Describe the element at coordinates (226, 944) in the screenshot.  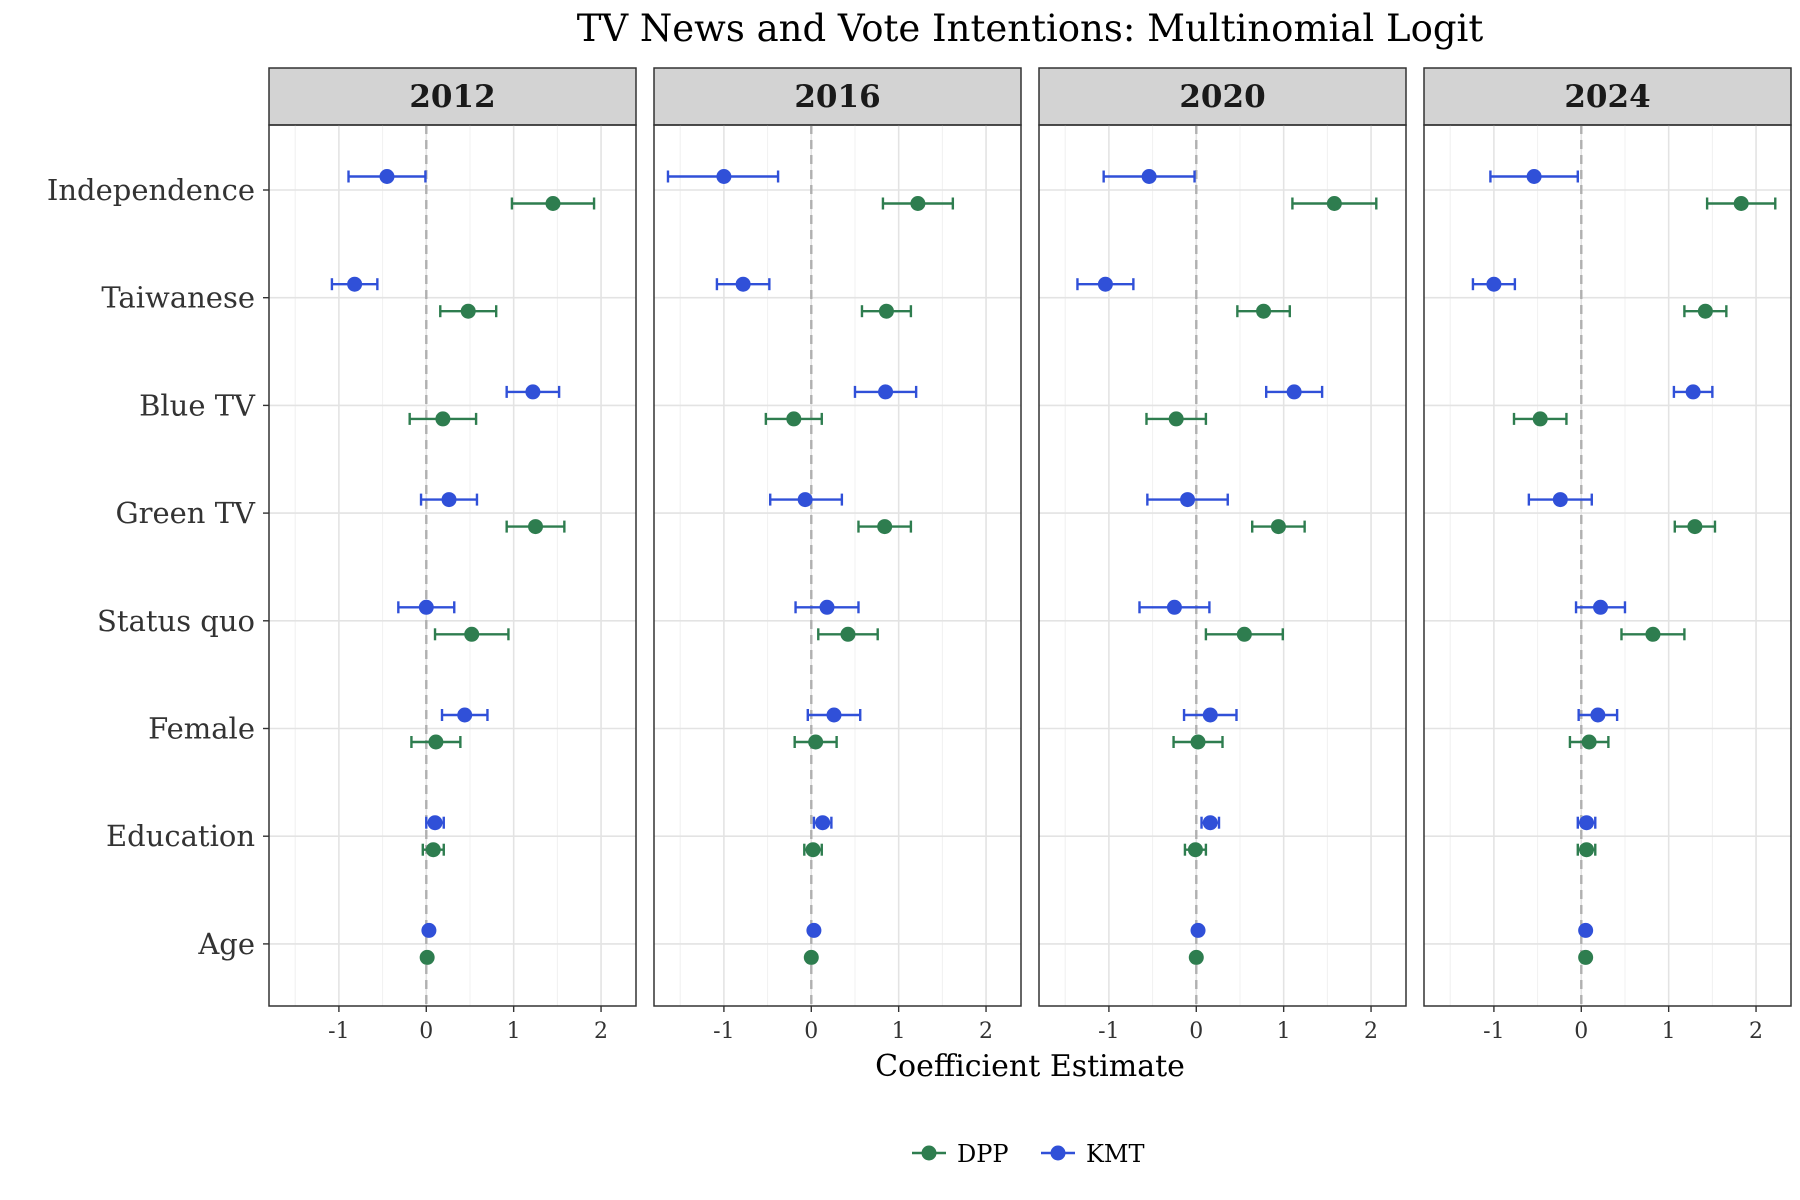
I see `y-tick-label-age: Age` at that location.